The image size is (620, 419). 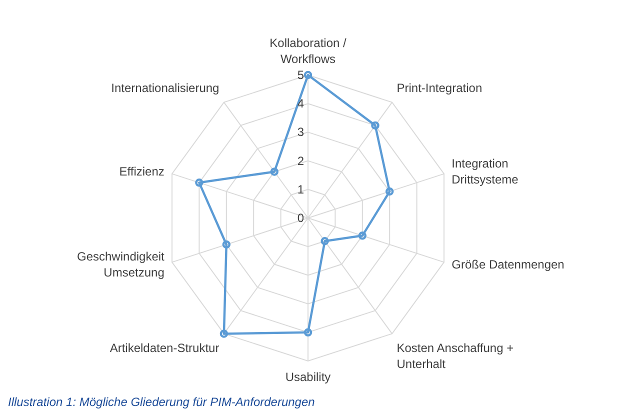 I want to click on spoke-label: Integration Drittsysteme, so click(x=485, y=171).